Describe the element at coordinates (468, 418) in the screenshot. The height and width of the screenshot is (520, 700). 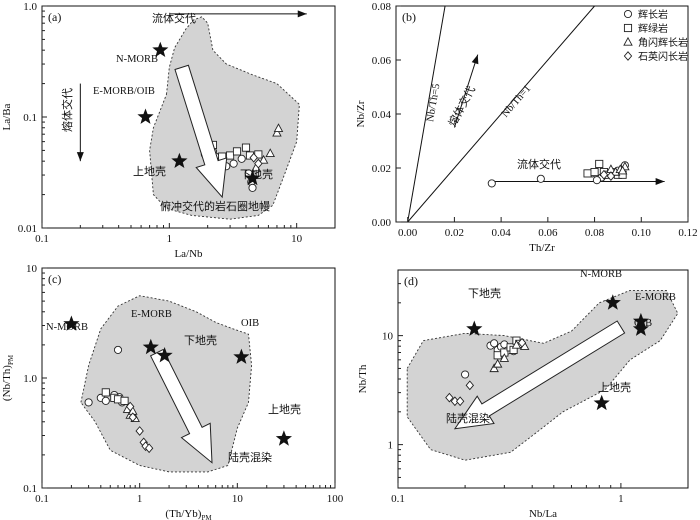
I see `arrow-label: 陆壳混染` at that location.